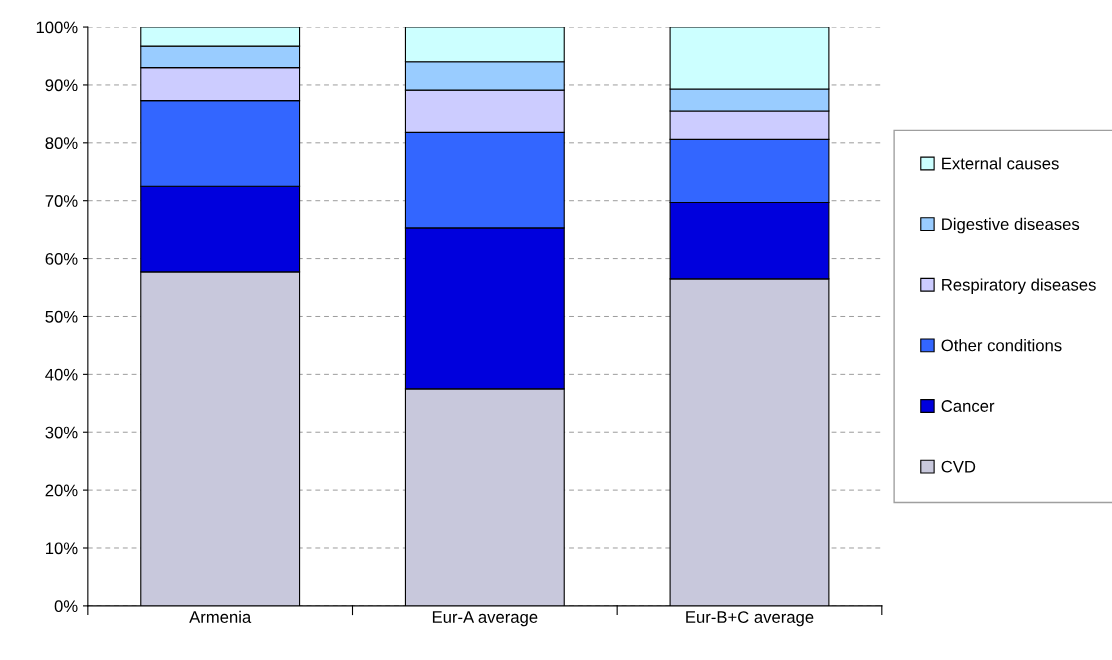 This screenshot has height=660, width=1112. What do you see at coordinates (61, 374) in the screenshot?
I see `y-tick-label: 40%` at bounding box center [61, 374].